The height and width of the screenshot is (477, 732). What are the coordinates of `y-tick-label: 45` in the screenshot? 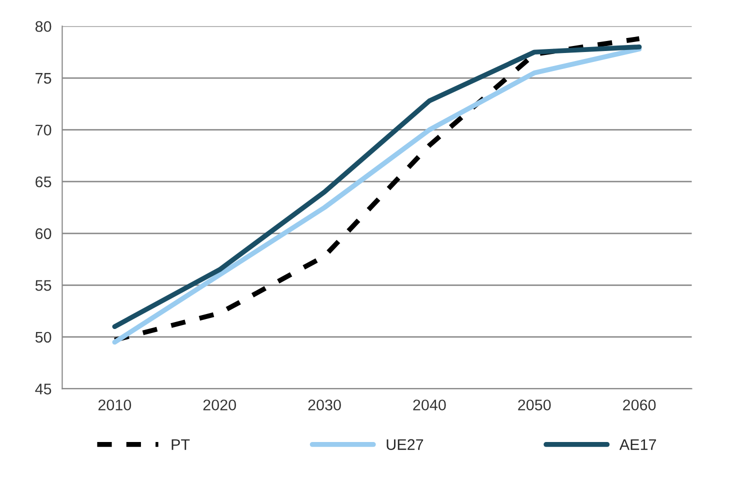 It's located at (43, 389).